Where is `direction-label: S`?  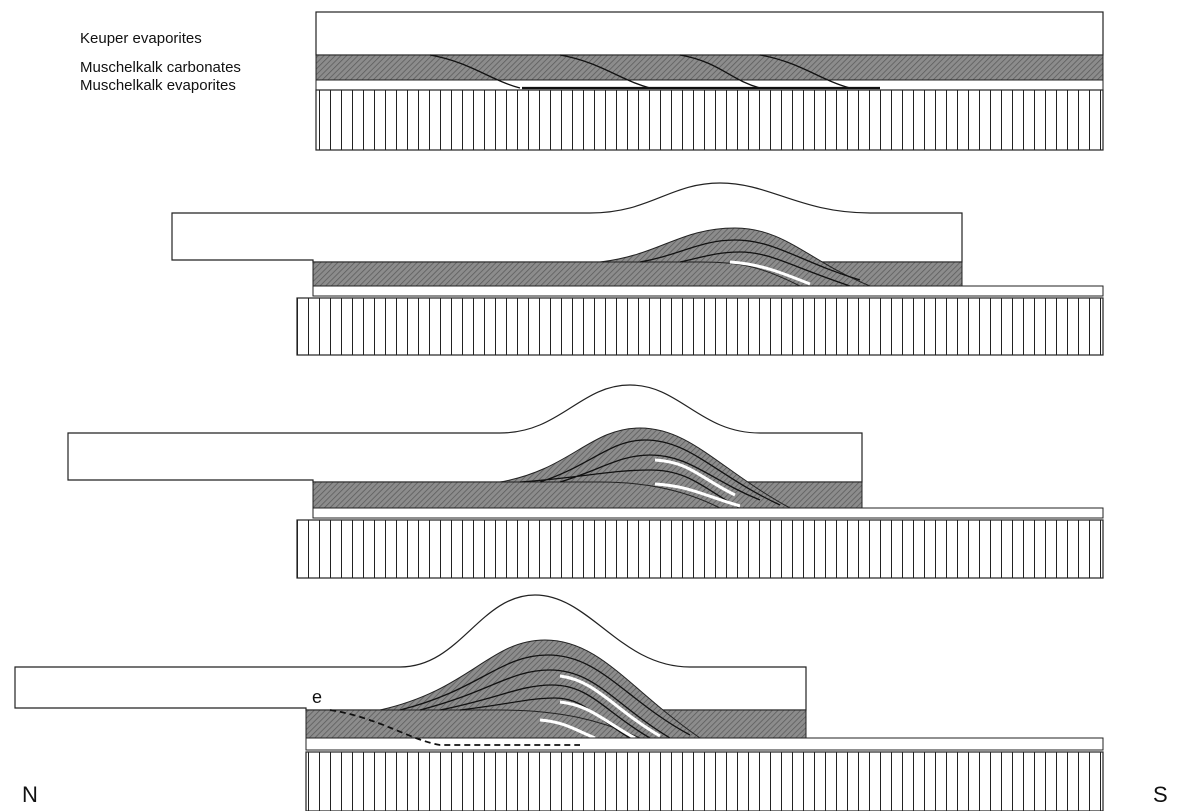
direction-label: S is located at coordinates (1160, 794).